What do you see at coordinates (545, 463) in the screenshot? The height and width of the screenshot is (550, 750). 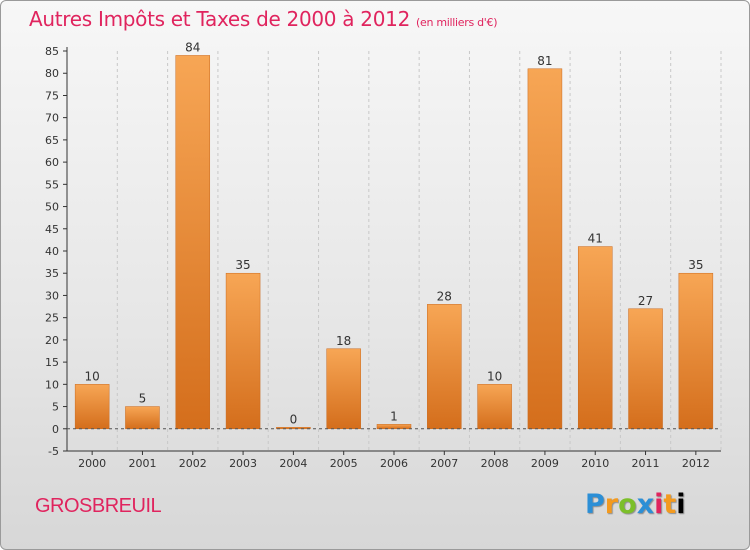 I see `x-tick-label: 2009` at bounding box center [545, 463].